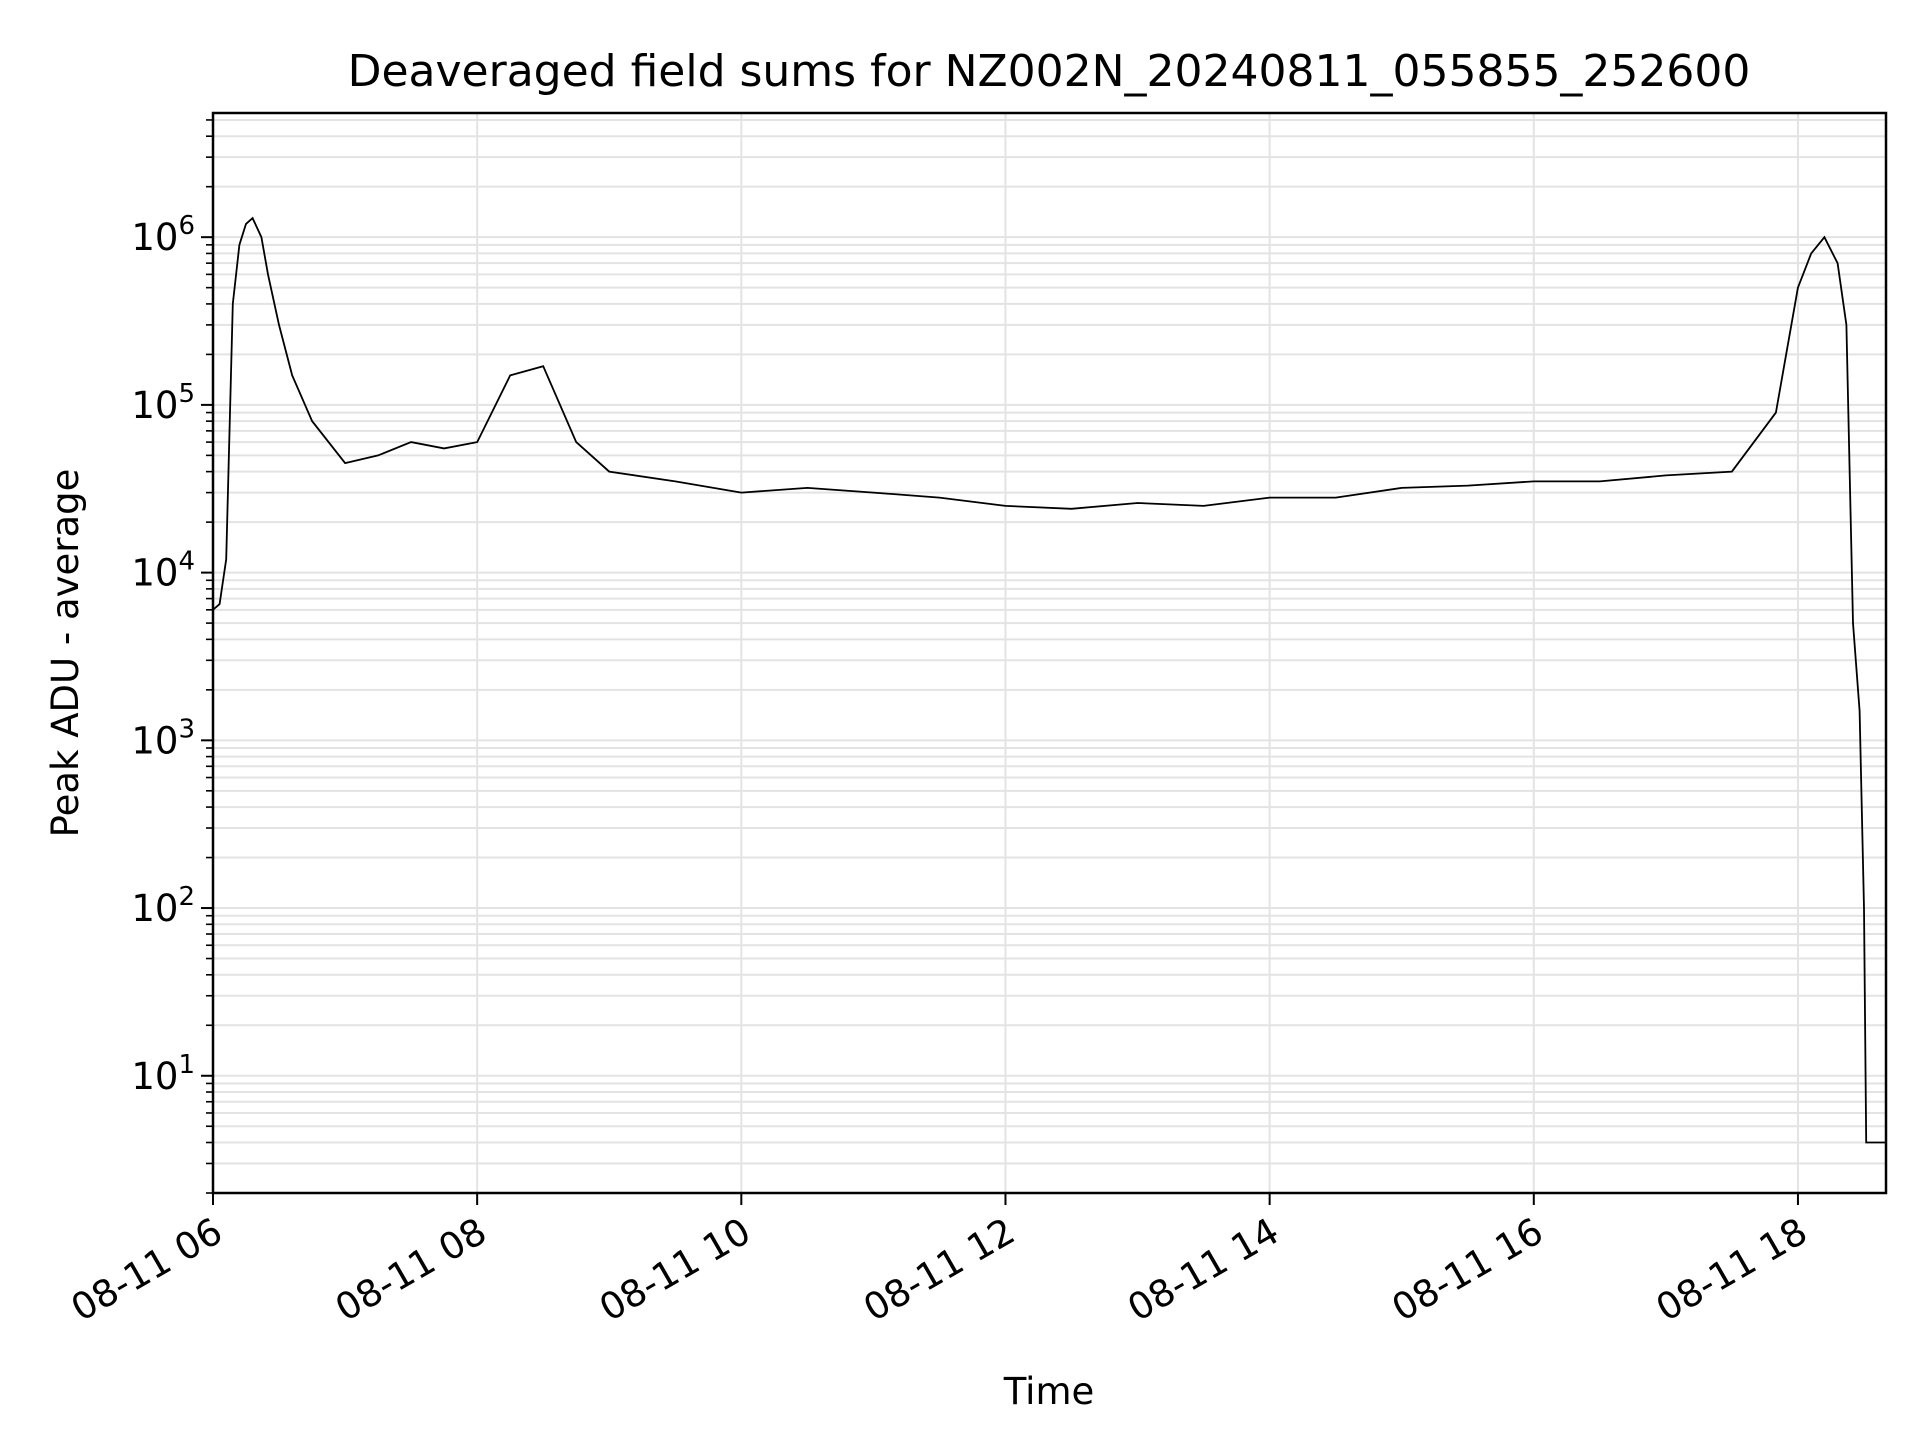 Image resolution: width=1920 pixels, height=1440 pixels. What do you see at coordinates (1204, 1270) in the screenshot?
I see `x-tick-label: 08-11 14` at bounding box center [1204, 1270].